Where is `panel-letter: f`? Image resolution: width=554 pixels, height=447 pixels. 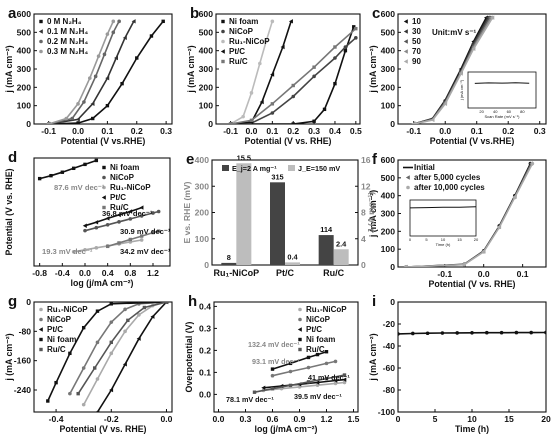
panel-letter: f is located at coordinates (375, 159).